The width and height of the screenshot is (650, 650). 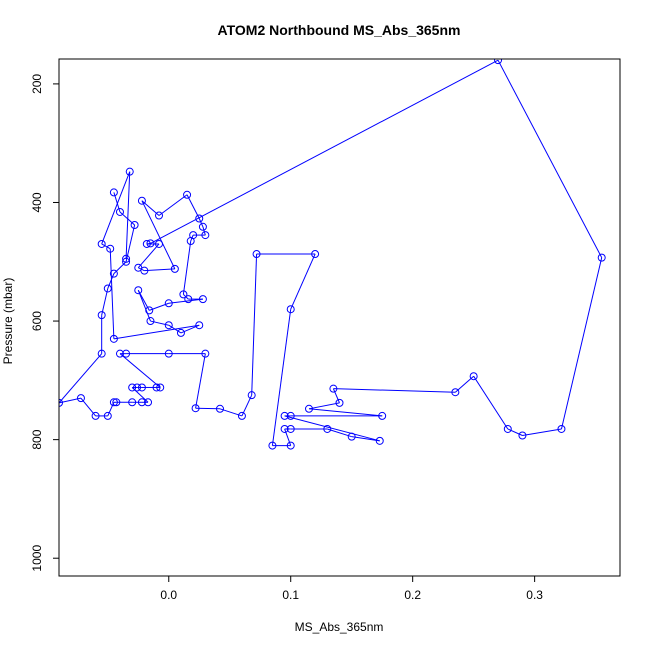 I want to click on x-tick-label: 0.1, so click(x=290, y=595).